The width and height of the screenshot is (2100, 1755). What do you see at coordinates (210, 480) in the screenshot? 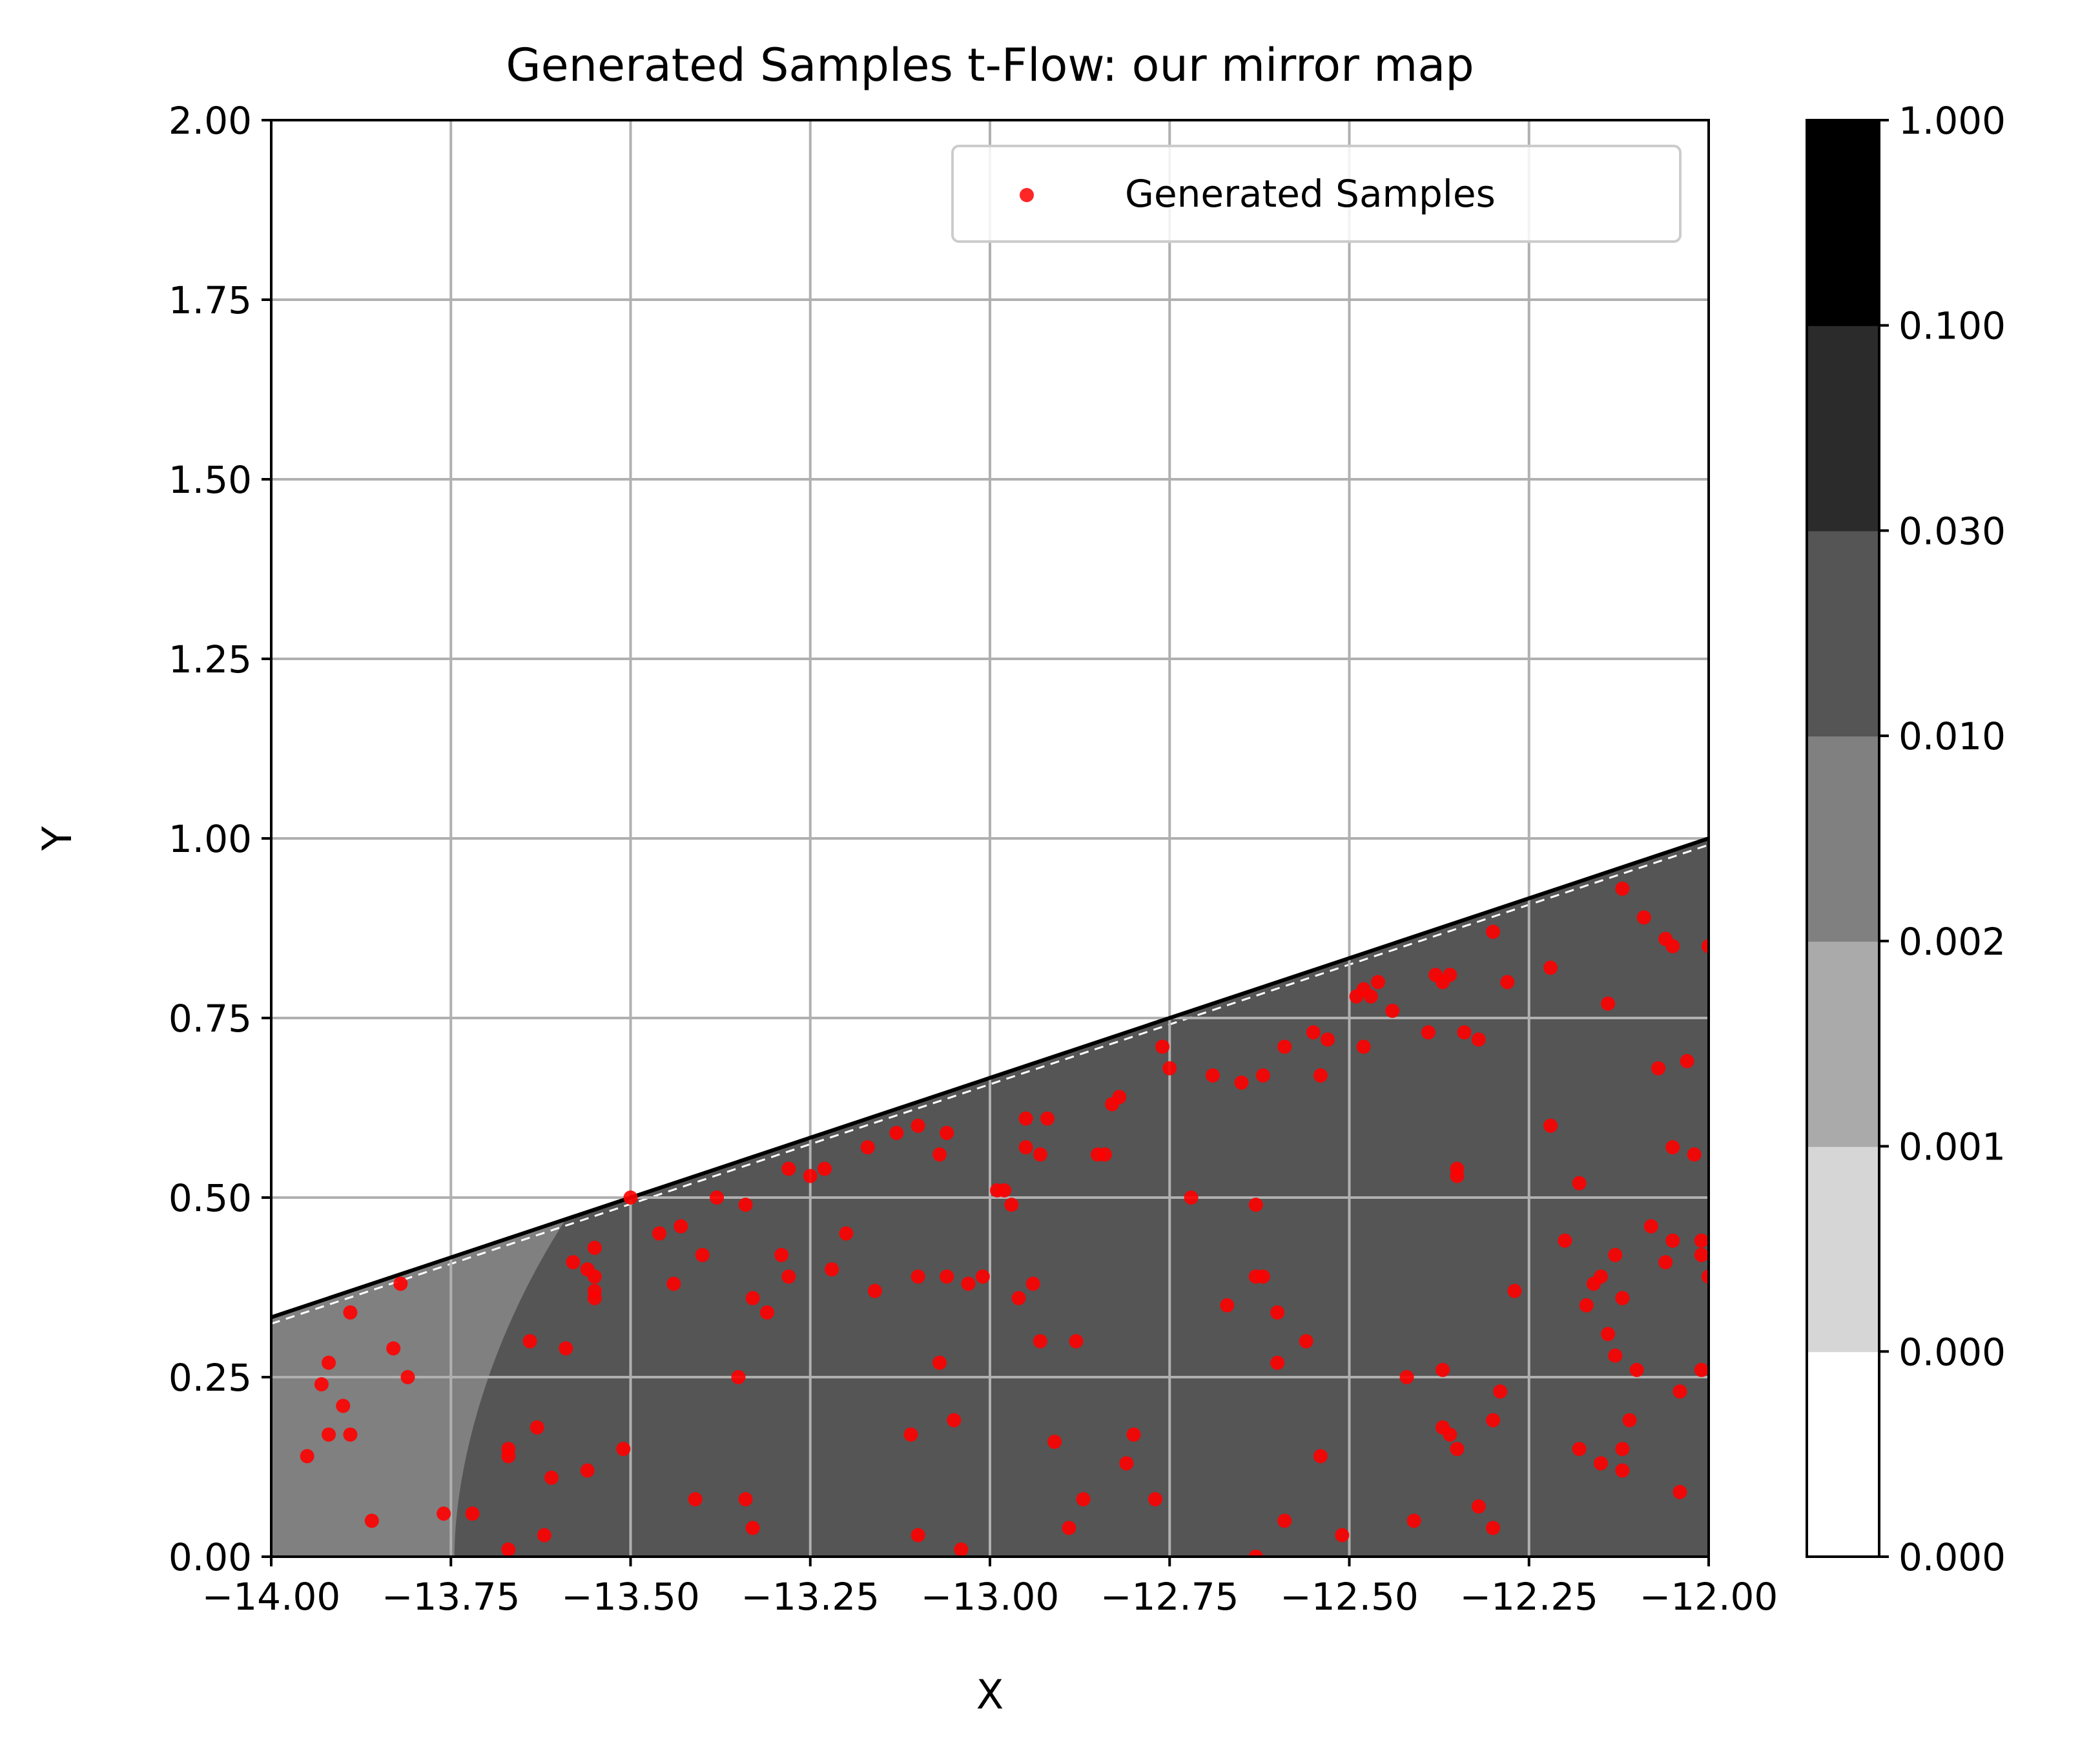
I see `y-tick-label: 1.50` at bounding box center [210, 480].